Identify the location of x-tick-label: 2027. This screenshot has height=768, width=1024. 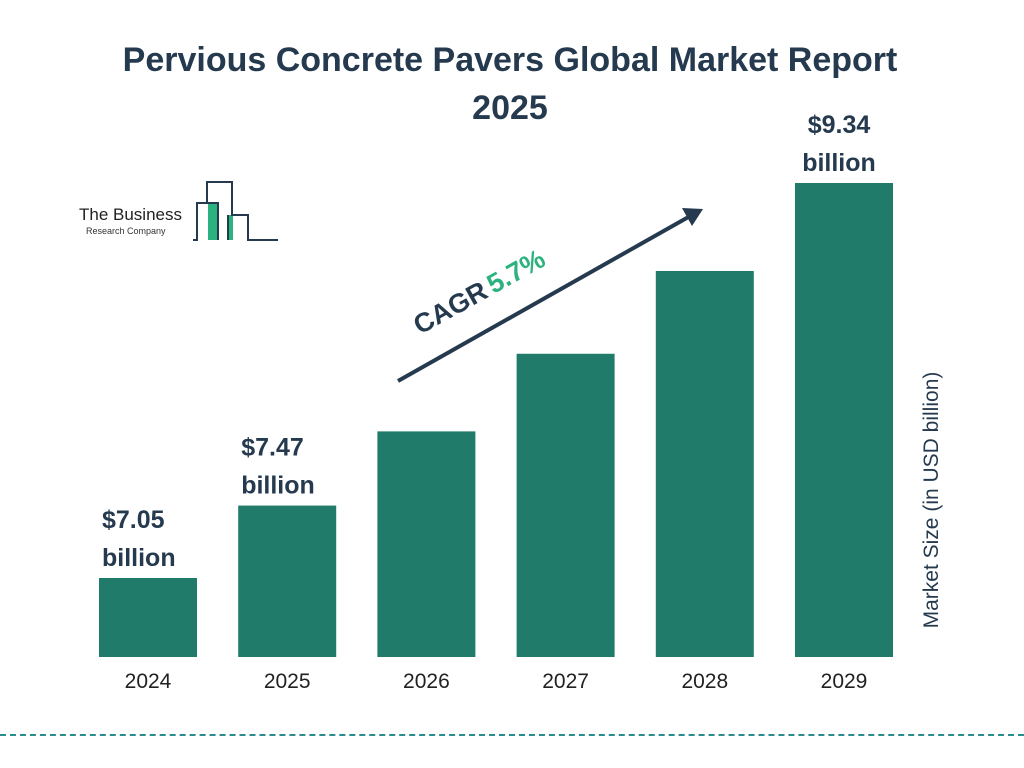
(565, 681).